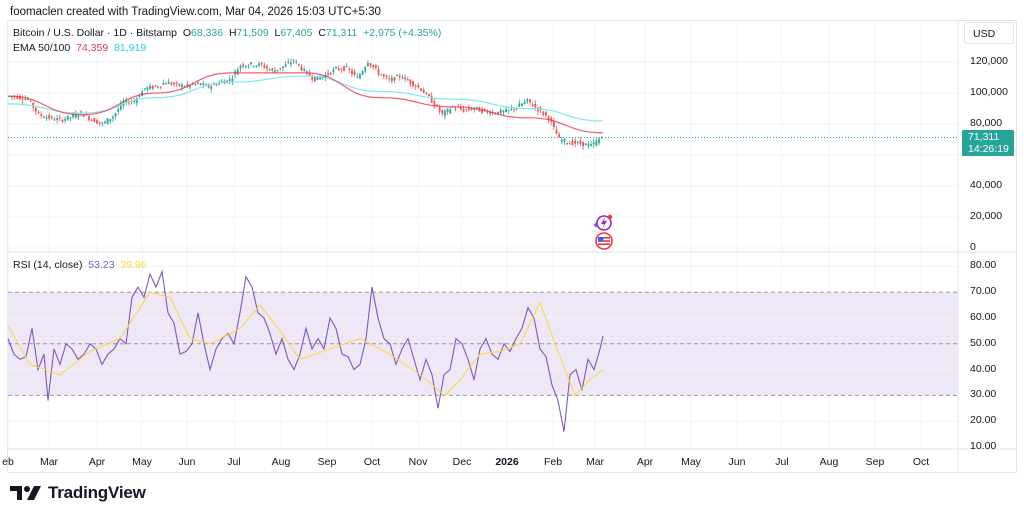 This screenshot has width=1024, height=515. I want to click on time-axis-label: 2026, so click(507, 462).